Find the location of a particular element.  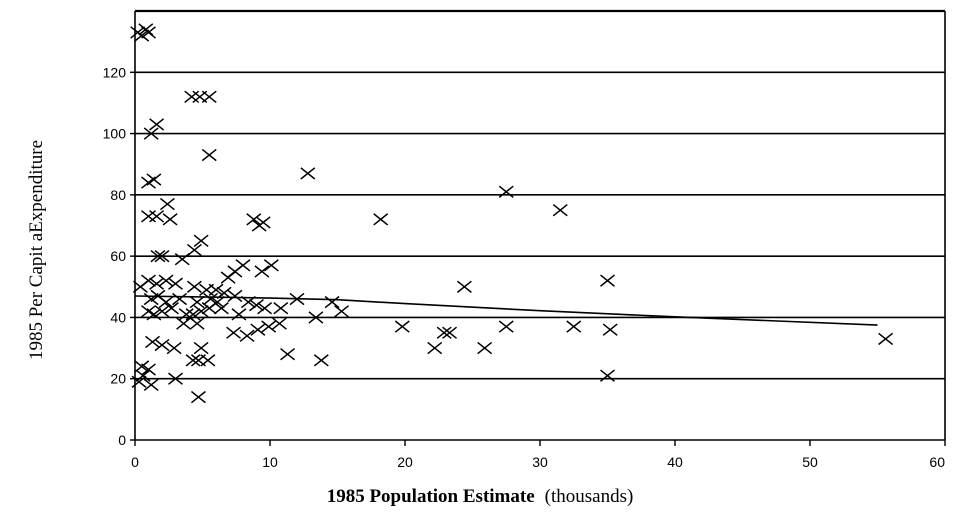

x-axis-label-unit: (thousands) is located at coordinates (589, 496).